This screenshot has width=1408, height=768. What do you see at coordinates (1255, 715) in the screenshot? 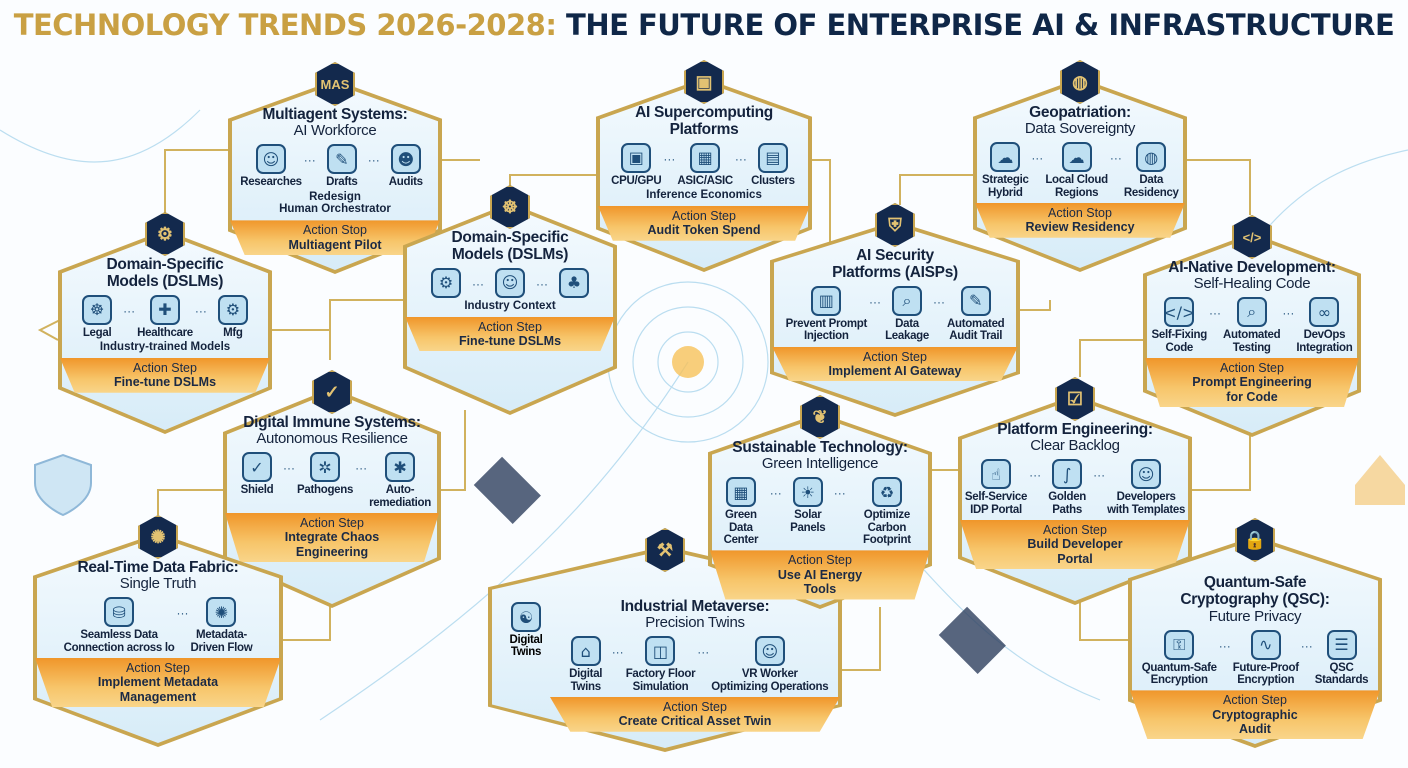
I see `action-step-band: Action Step Cryptographic Audit` at bounding box center [1255, 715].